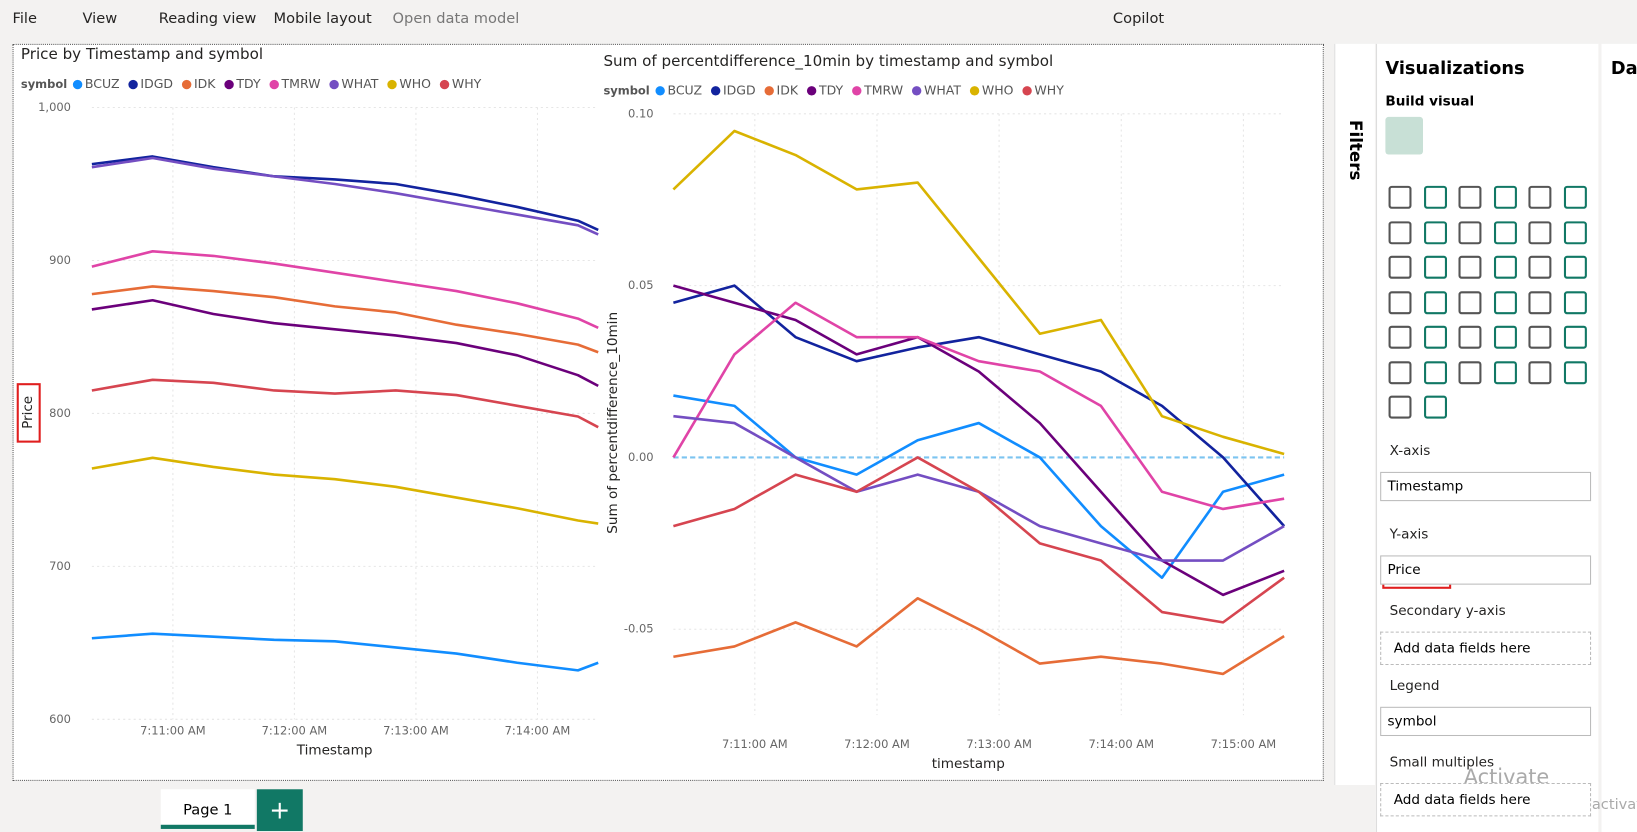  What do you see at coordinates (1487, 437) in the screenshot?
I see `viz-pane` at bounding box center [1487, 437].